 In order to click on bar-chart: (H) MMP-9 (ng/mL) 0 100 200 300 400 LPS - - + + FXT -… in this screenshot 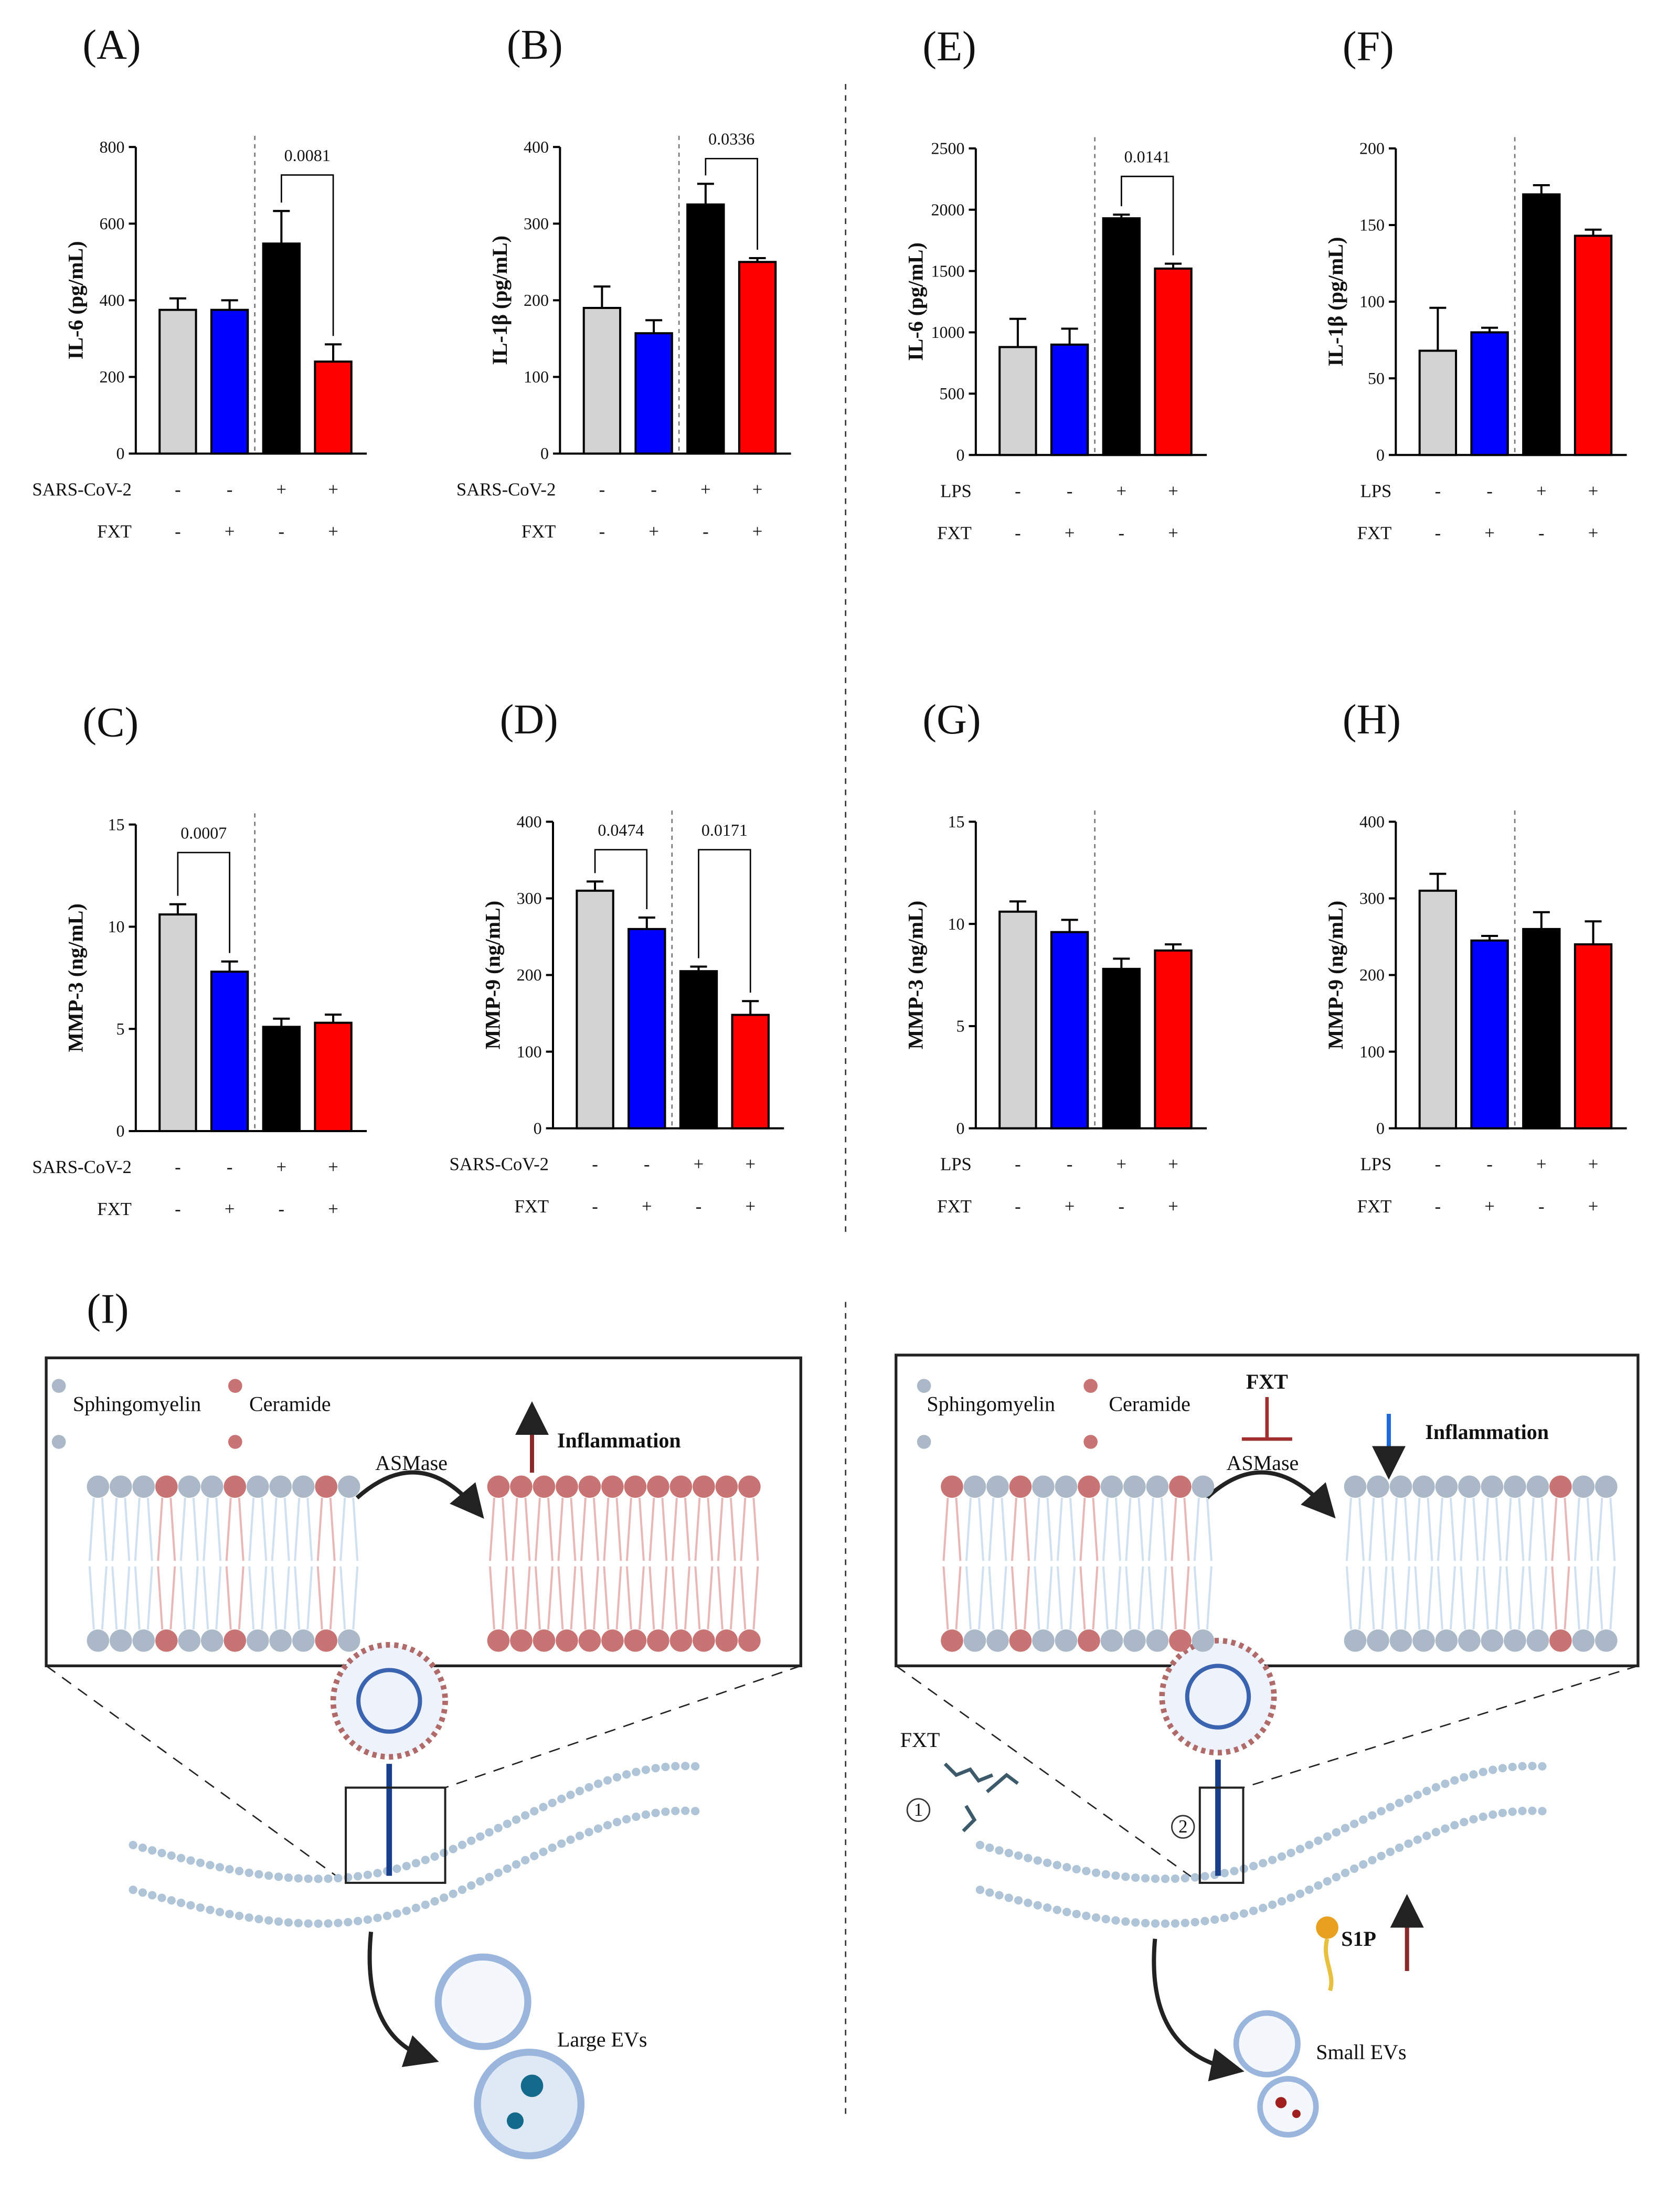, I will do `click(1475, 957)`.